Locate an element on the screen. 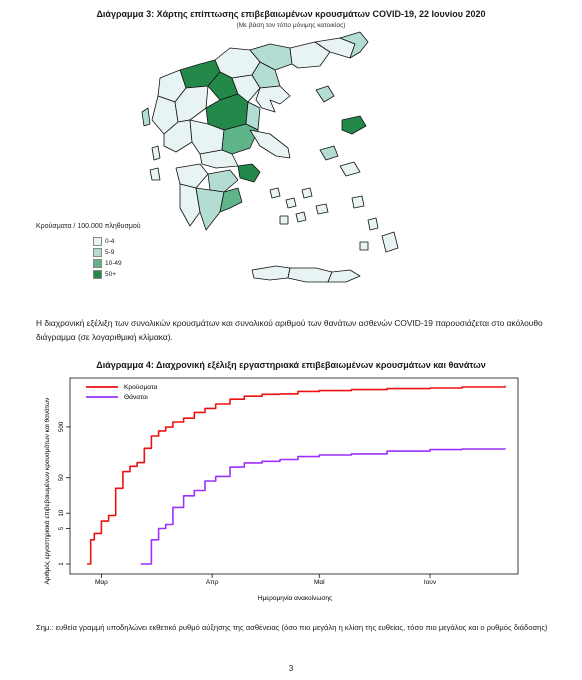 This screenshot has width=582, height=680. y-tick-label: 1 is located at coordinates (61, 564).